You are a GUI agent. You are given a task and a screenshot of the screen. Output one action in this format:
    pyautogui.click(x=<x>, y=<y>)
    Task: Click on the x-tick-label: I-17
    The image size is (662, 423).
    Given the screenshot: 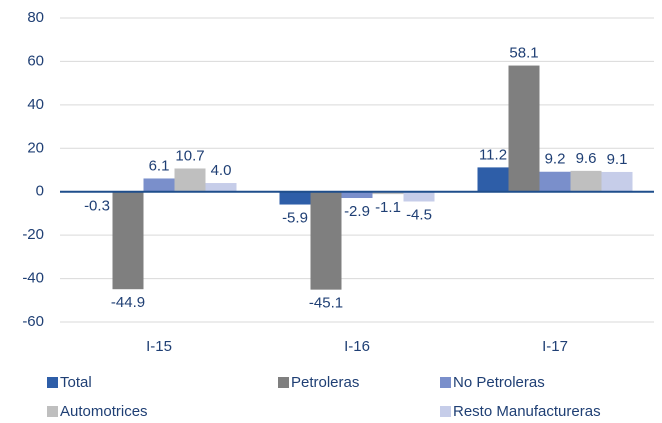 What is the action you would take?
    pyautogui.click(x=555, y=346)
    